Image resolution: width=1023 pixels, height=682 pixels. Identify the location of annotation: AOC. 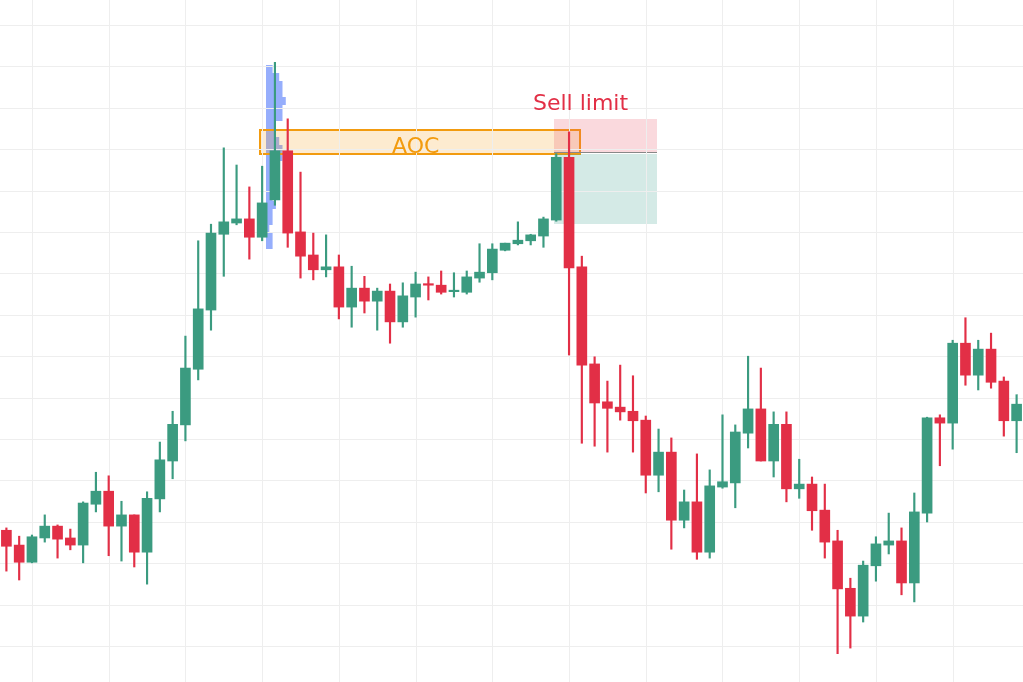
(416, 145).